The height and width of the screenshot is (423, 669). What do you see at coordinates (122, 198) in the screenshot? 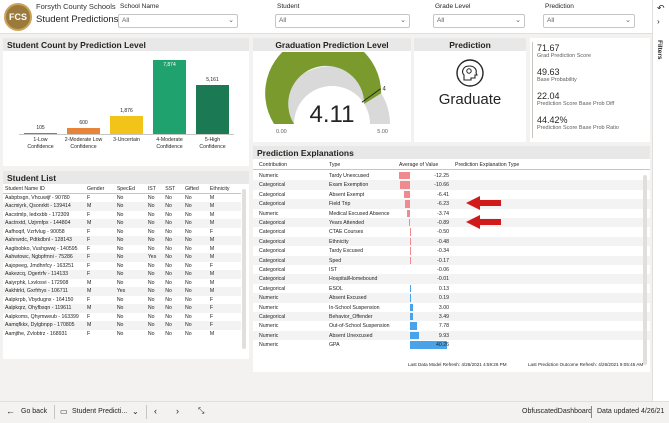
I see `table-row: Aabpbsgn, Vhcuwijf - 90780 F No No No No M` at bounding box center [122, 198].